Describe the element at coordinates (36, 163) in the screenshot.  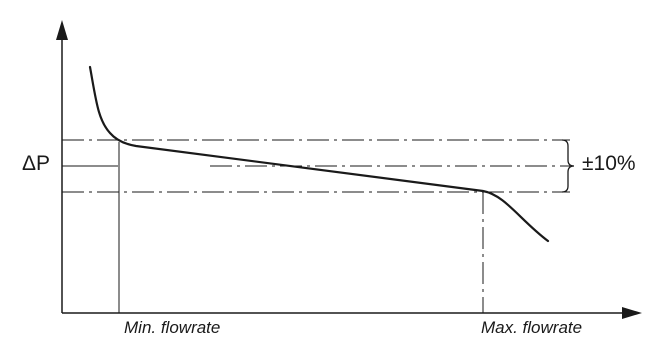
I see `delta-p-label: ΔP` at that location.